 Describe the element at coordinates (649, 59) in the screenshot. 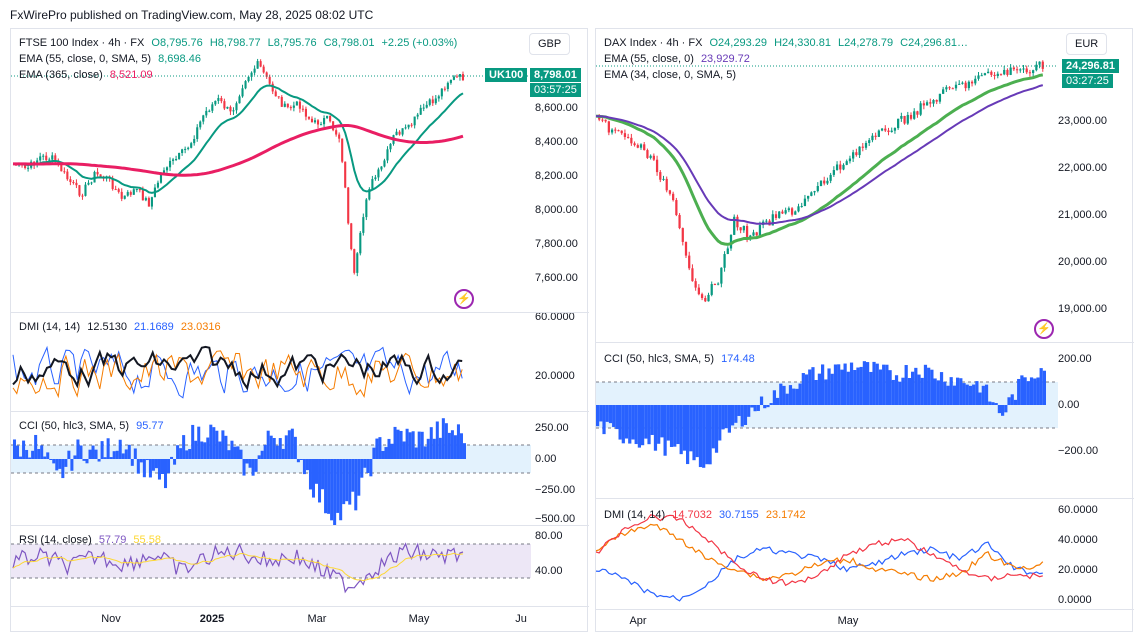

I see `dax-ema1-label: EMA (55, close, 0)` at that location.